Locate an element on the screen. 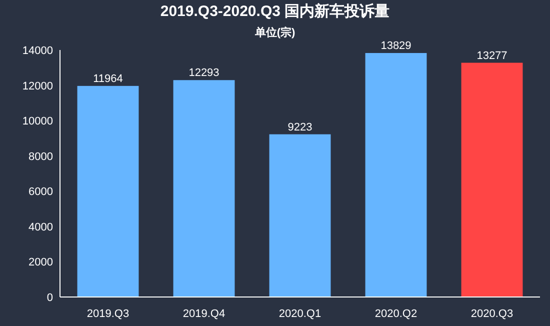 This screenshot has height=326, width=550. data-label: 13277 is located at coordinates (492, 56).